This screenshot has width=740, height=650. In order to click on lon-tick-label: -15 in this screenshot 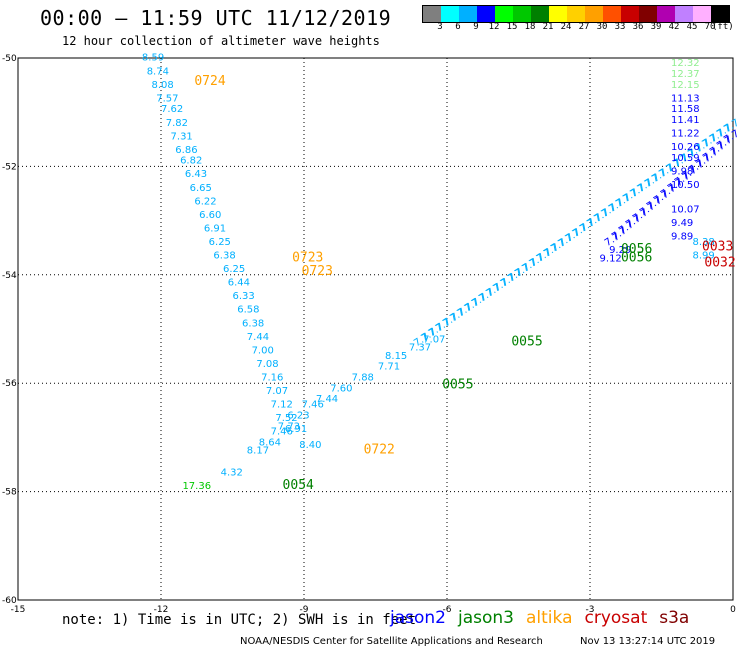, I will do `click(18, 610)`.